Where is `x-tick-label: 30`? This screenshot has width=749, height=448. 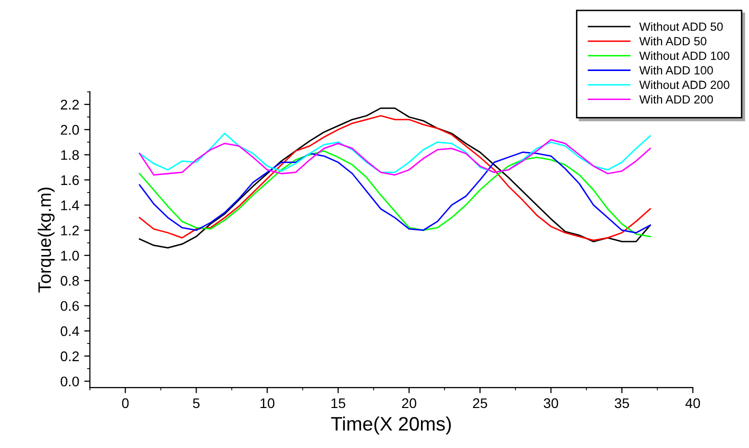 x-tick-label: 30 is located at coordinates (551, 403).